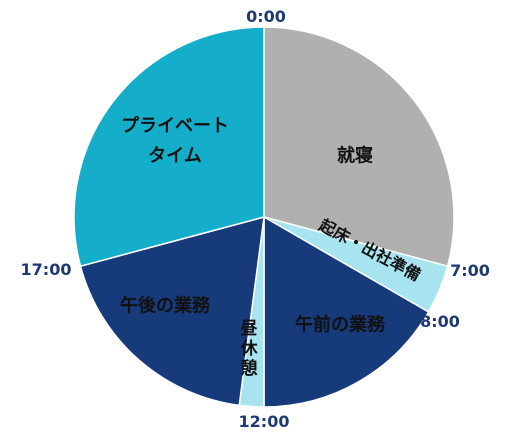 The image size is (516, 434). Describe the element at coordinates (470, 270) in the screenshot. I see `time-label: 7:00` at that location.